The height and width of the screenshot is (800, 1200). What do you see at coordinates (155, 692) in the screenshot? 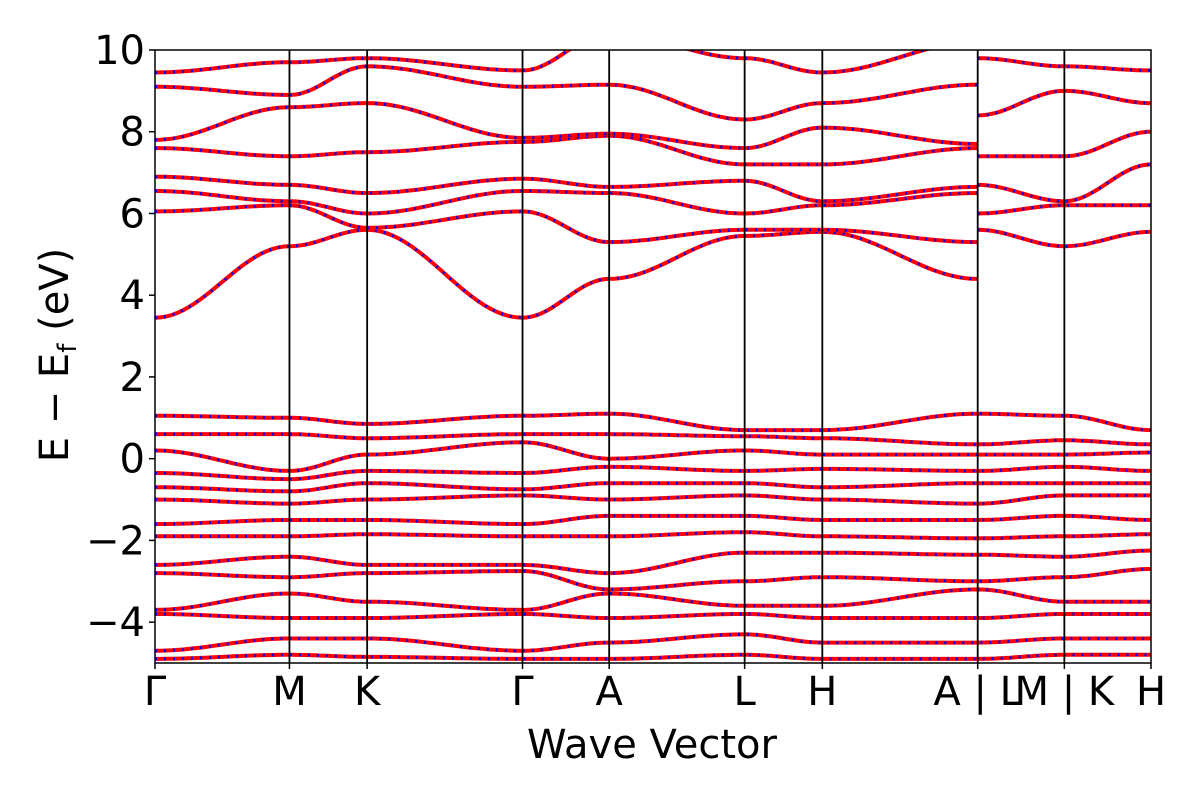
I see `x-tick-label-0: Γ` at bounding box center [155, 692].